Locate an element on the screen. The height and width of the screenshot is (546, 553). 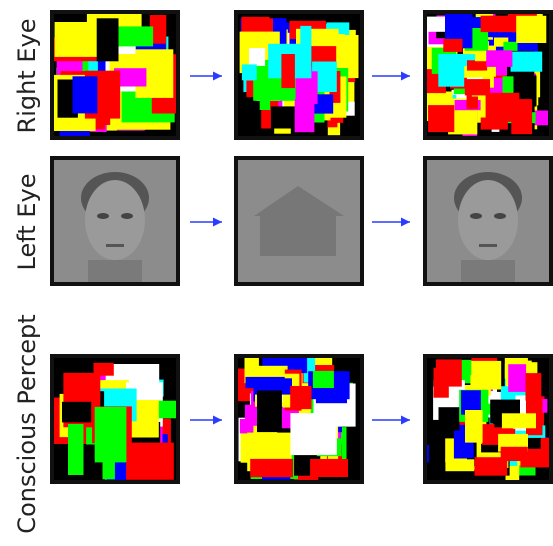
row-label: Left Eye is located at coordinates (27, 222).